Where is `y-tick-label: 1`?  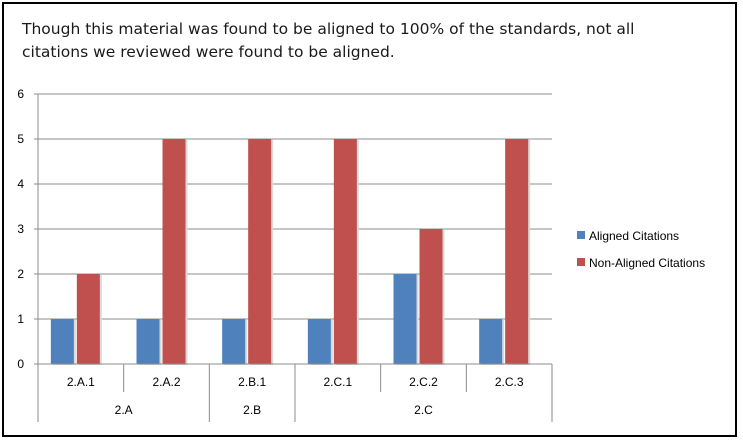
y-tick-label: 1 is located at coordinates (20, 319).